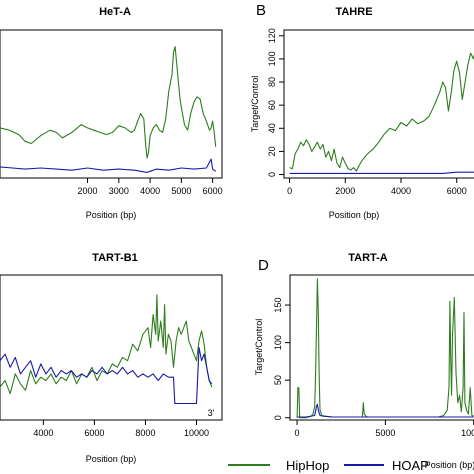 Image resolution: width=474 pixels, height=474 pixels. Describe the element at coordinates (272, 151) in the screenshot. I see `y-tick-label: 20` at that location.